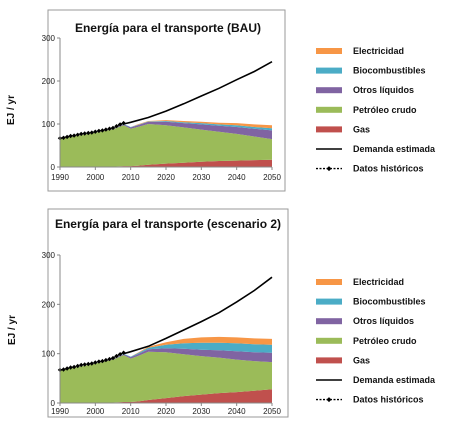 This screenshot has height=426, width=470. I want to click on area-petroleo-crudo, so click(166, 145).